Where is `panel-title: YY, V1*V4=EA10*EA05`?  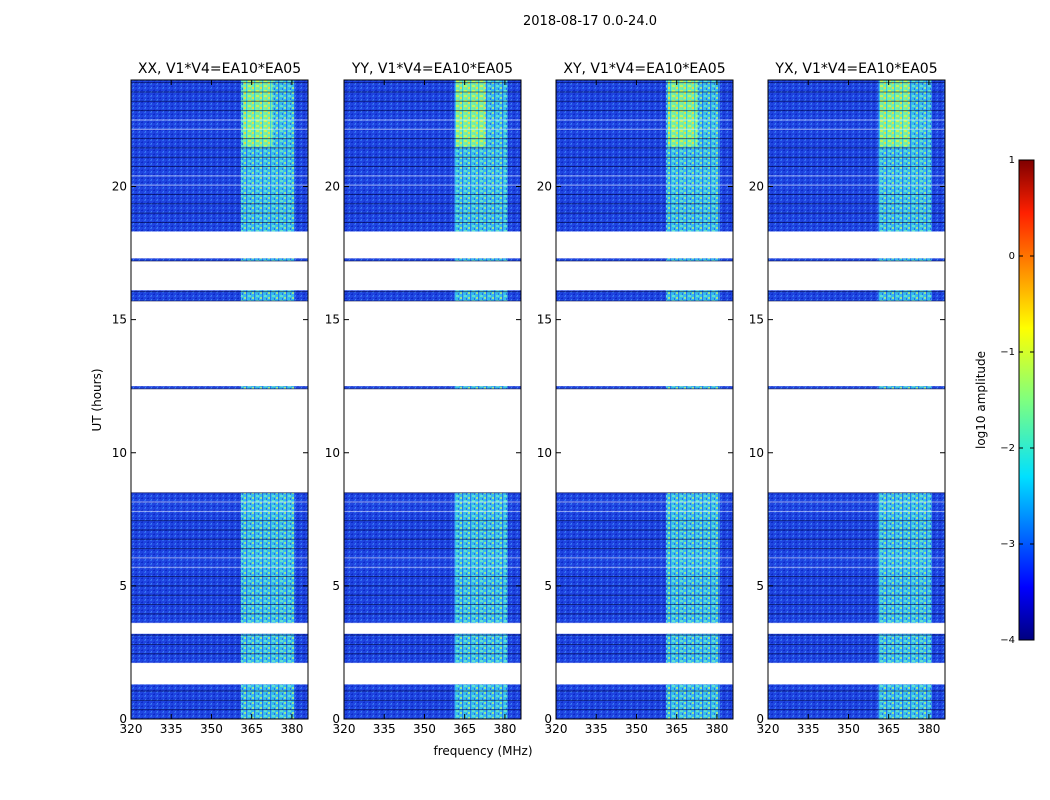 panel-title: YY, V1*V4=EA10*EA05 is located at coordinates (432, 69).